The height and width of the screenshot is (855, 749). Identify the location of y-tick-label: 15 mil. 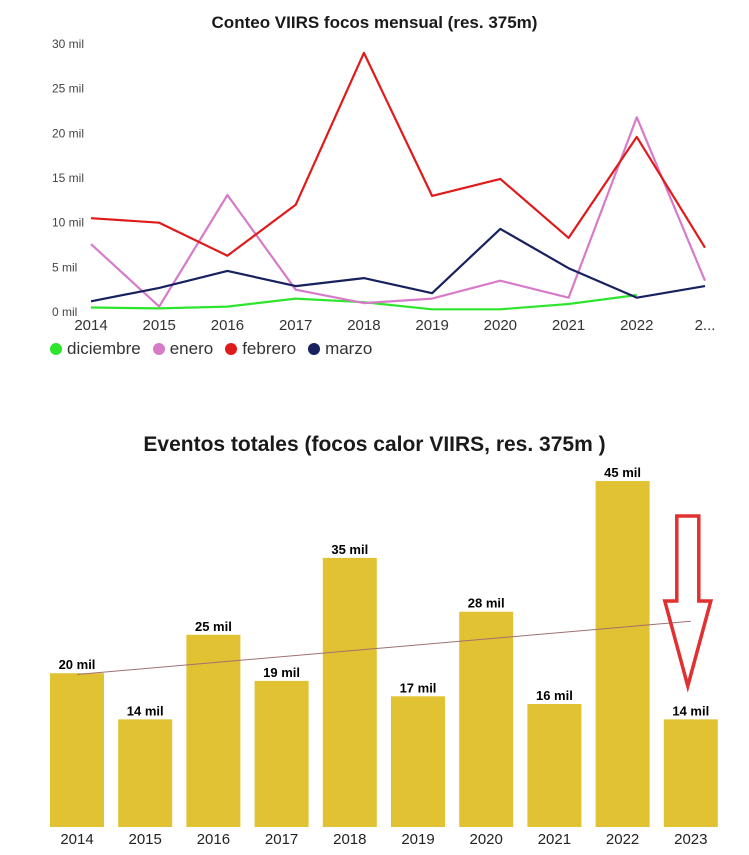
(68, 178).